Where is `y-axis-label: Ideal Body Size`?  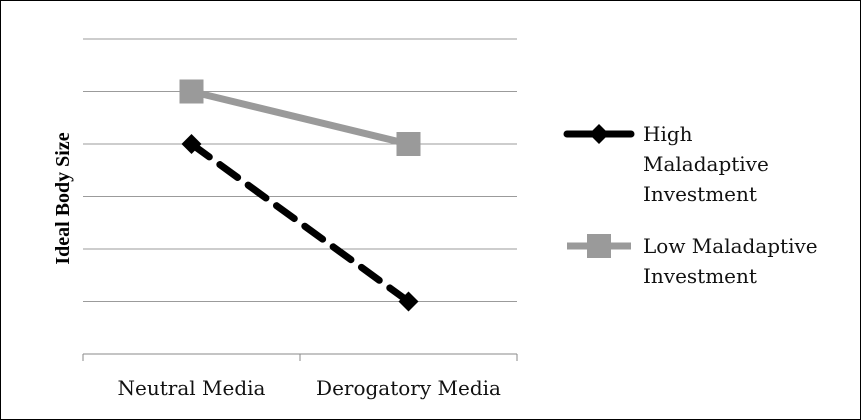
y-axis-label: Ideal Body Size is located at coordinates (63, 198).